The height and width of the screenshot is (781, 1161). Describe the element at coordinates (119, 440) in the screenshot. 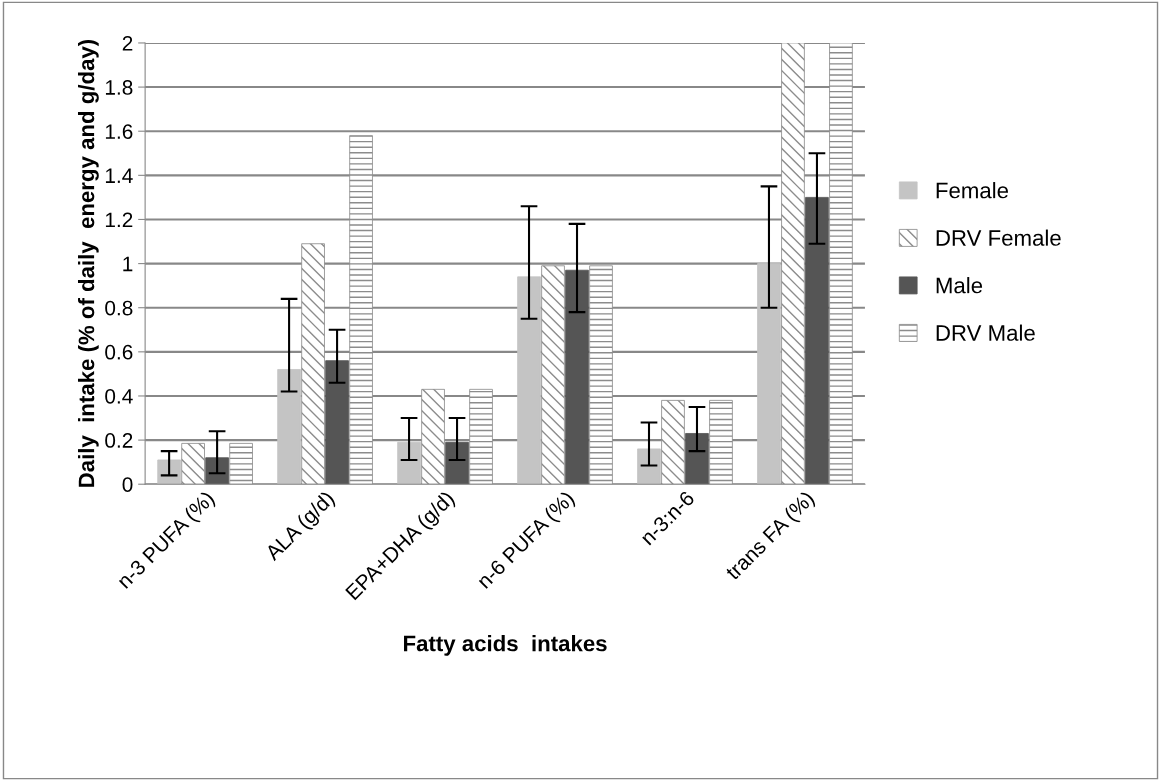

I see `y-tick-label: 0.2` at that location.